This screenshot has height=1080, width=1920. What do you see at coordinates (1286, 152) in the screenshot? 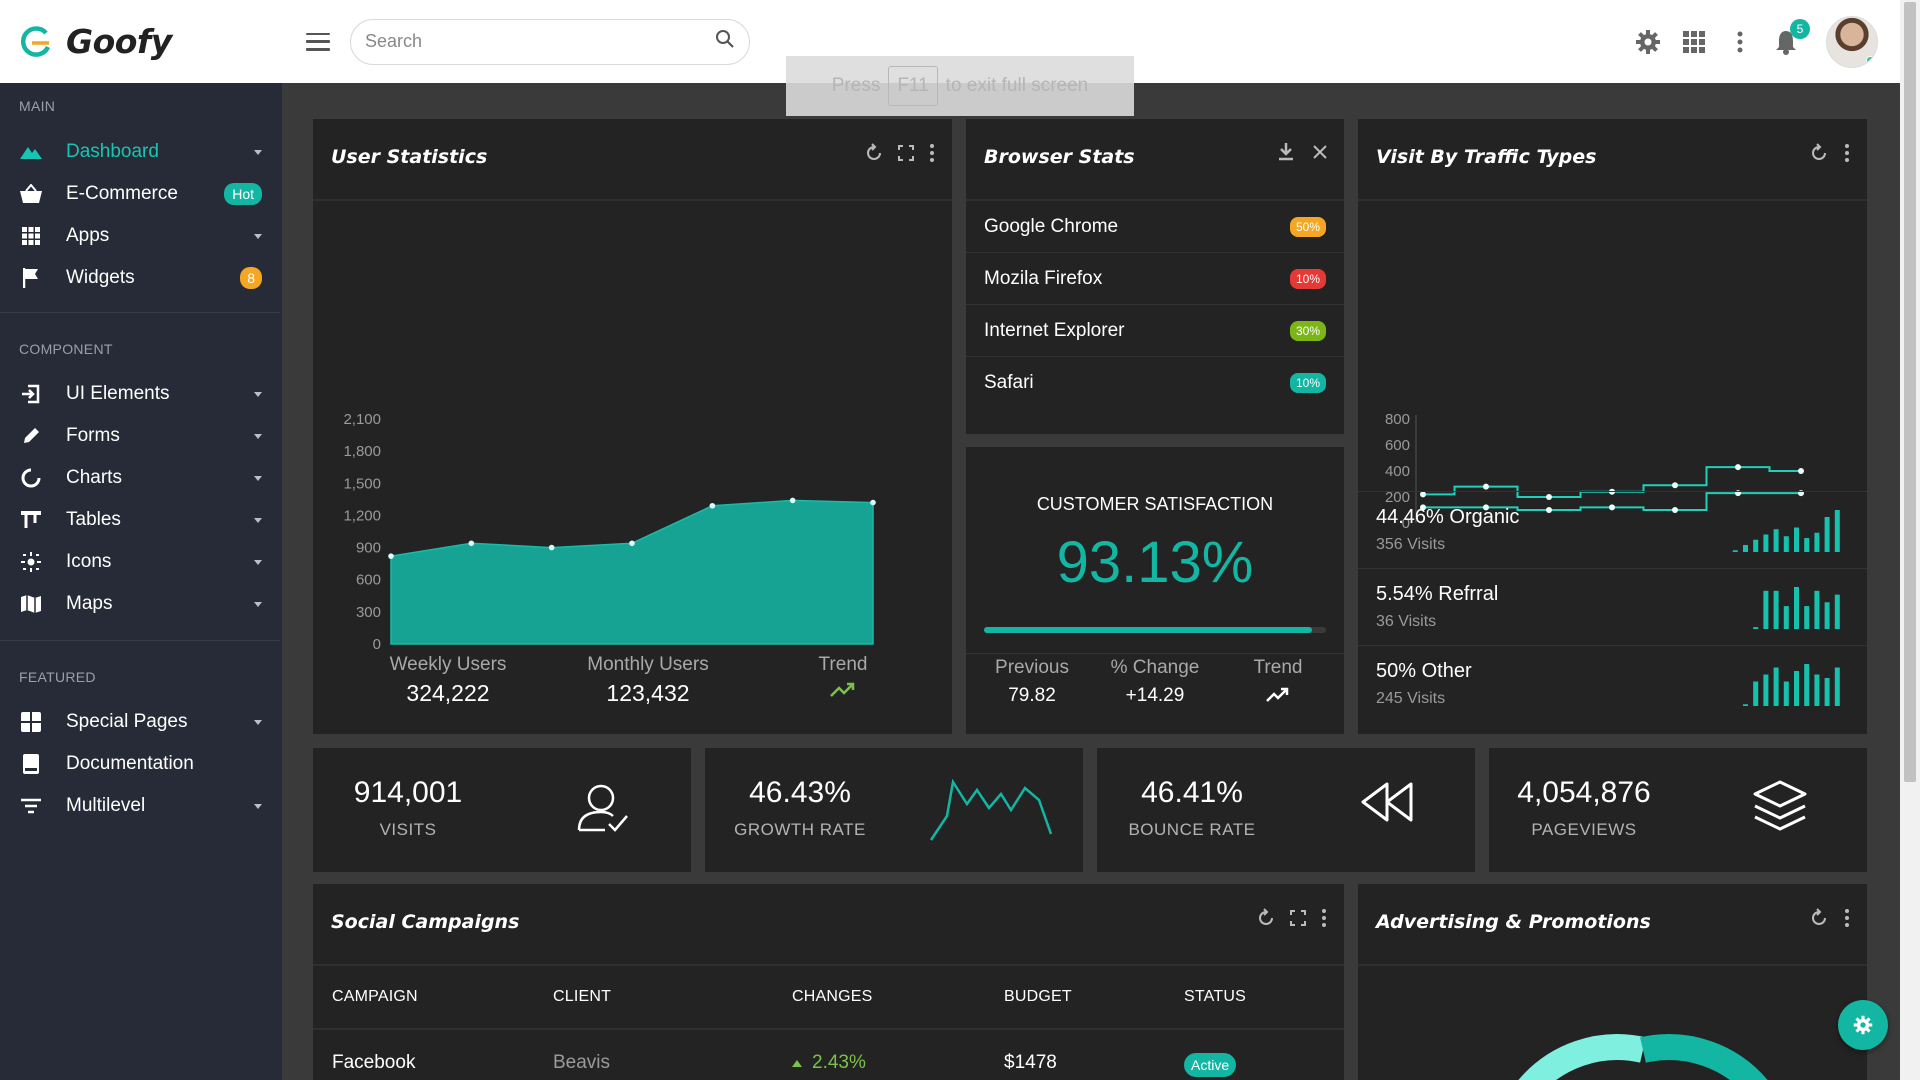
I see `download-icon` at bounding box center [1286, 152].